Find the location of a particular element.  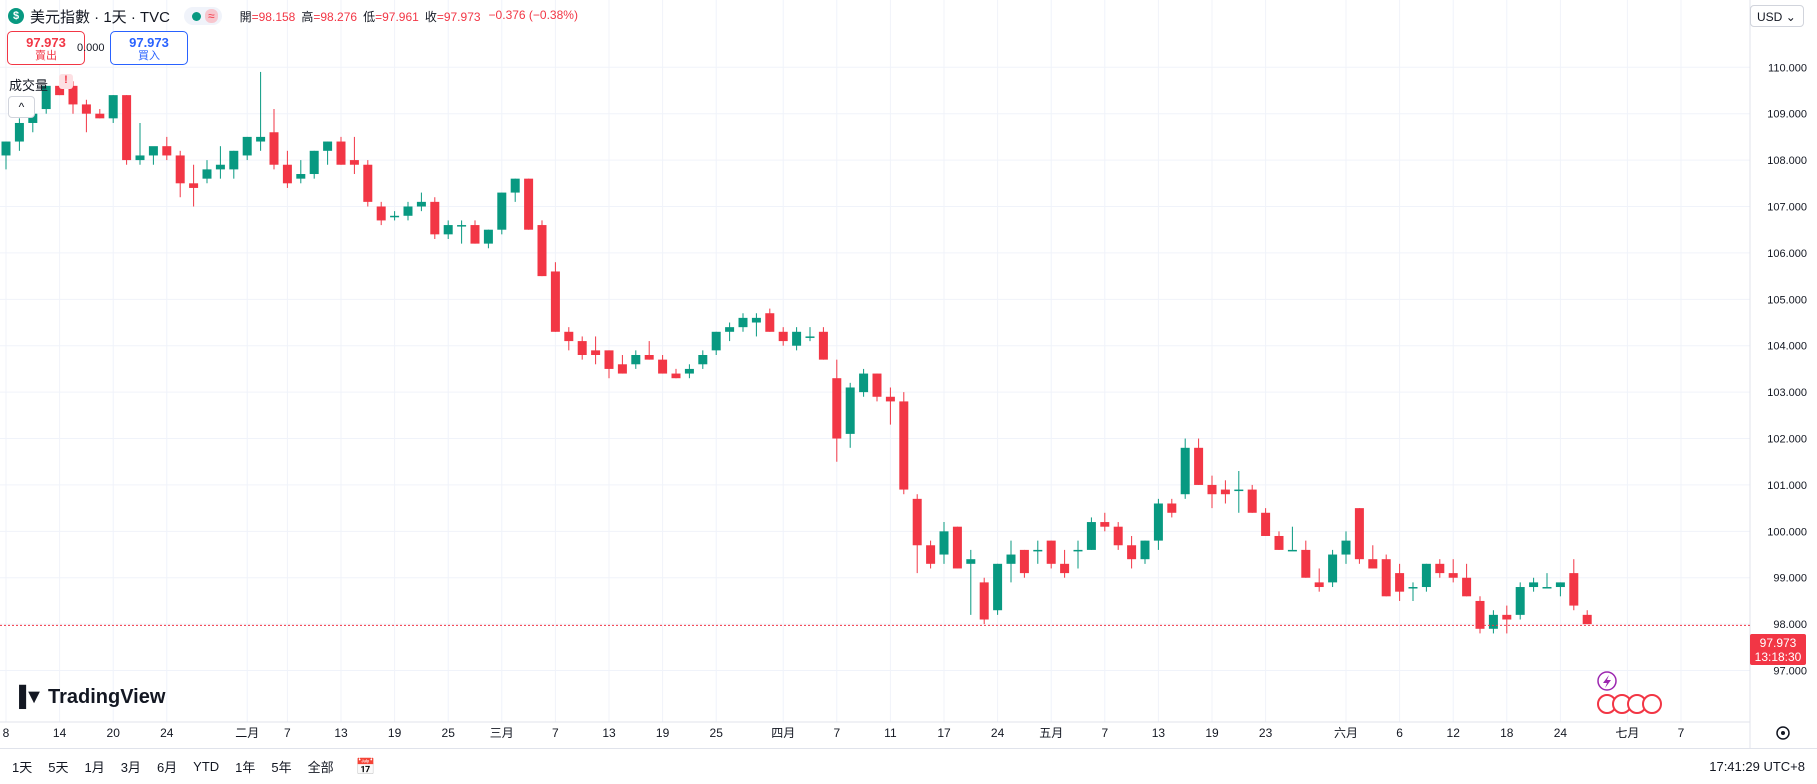

buy-button: 97.973 買入 is located at coordinates (149, 48).